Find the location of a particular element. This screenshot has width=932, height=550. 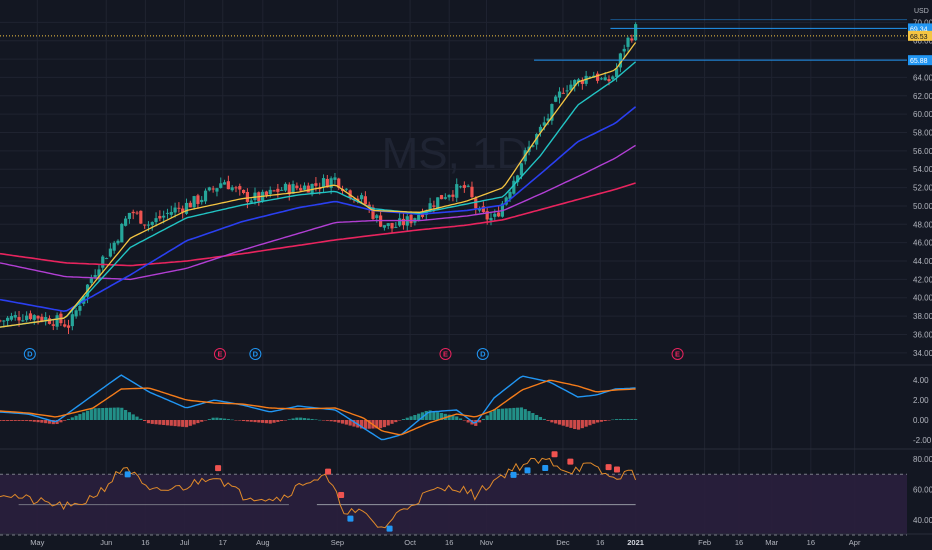

time-tick-label: Dec is located at coordinates (563, 542).